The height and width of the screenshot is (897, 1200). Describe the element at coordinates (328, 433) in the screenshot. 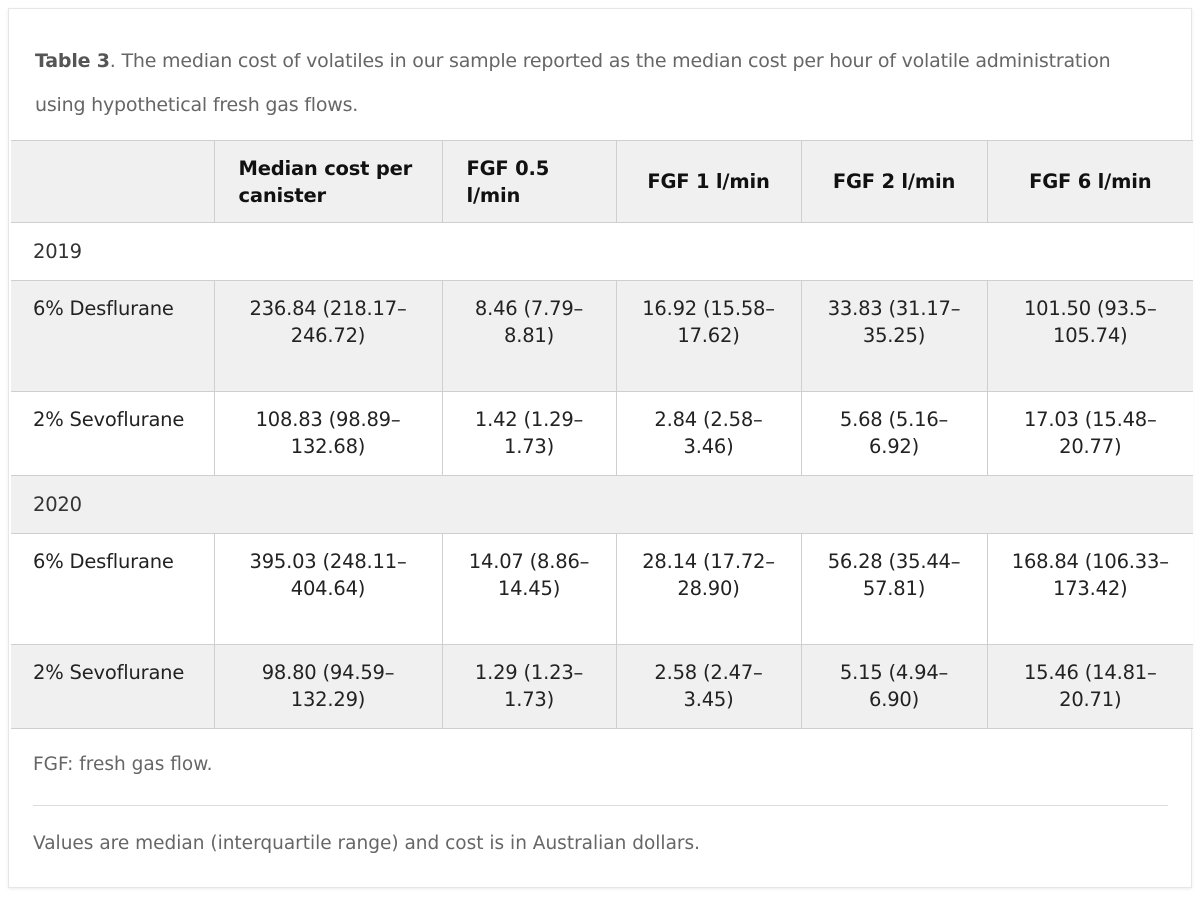

I see `value-cell: 108.83 (98.89–132.68)` at that location.